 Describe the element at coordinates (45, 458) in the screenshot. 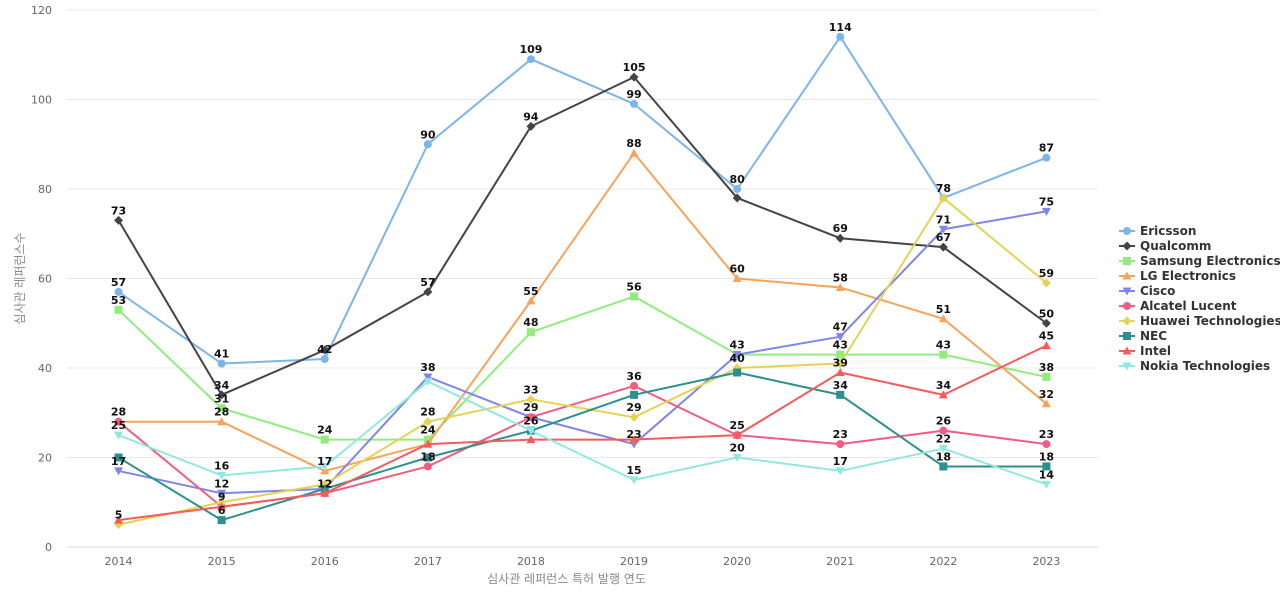

I see `y-tick-label: 20` at that location.